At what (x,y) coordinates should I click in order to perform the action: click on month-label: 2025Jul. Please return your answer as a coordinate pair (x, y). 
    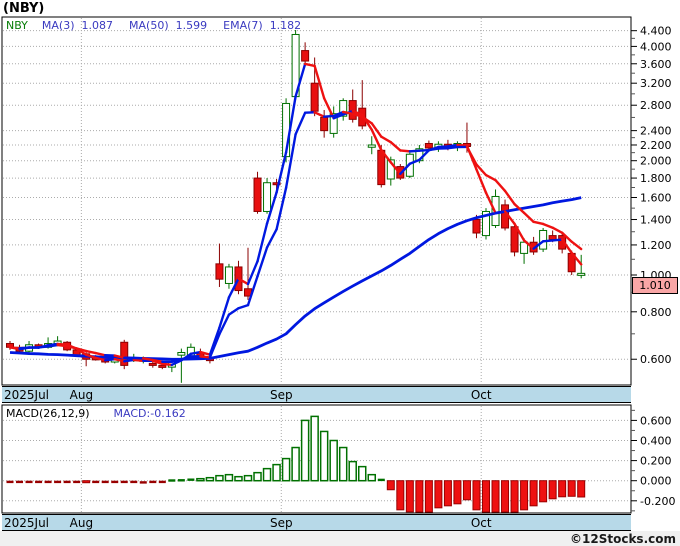
    Looking at the image, I should click on (27, 523).